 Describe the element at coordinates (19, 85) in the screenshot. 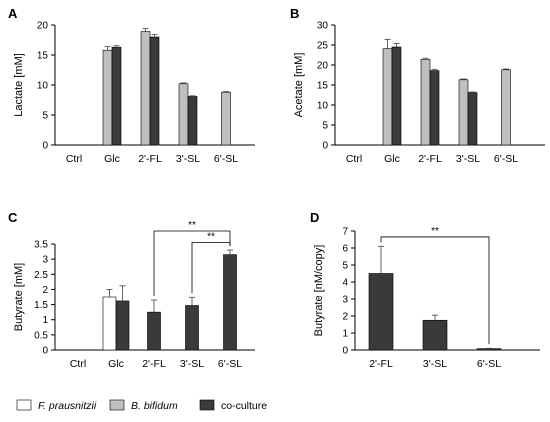

I see `y-axis-label: Lactate [mM]` at that location.